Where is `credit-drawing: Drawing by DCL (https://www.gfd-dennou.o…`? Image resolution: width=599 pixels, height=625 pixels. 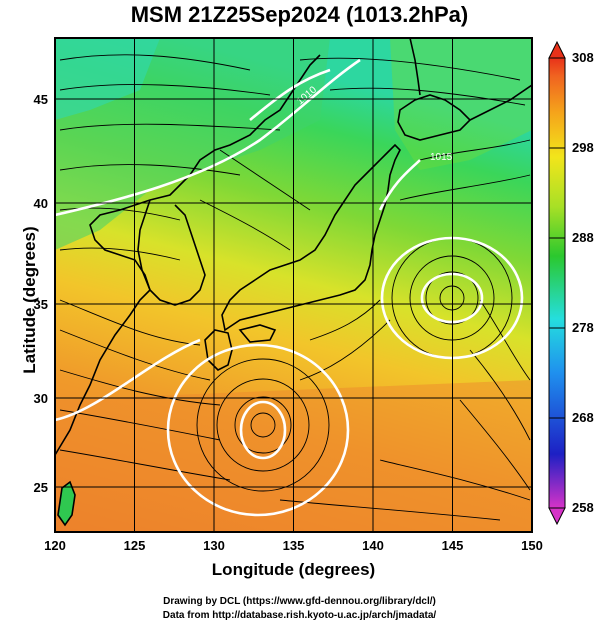
credit-drawing: Drawing by DCL (https://www.gfd-dennou.o… is located at coordinates (299, 601).